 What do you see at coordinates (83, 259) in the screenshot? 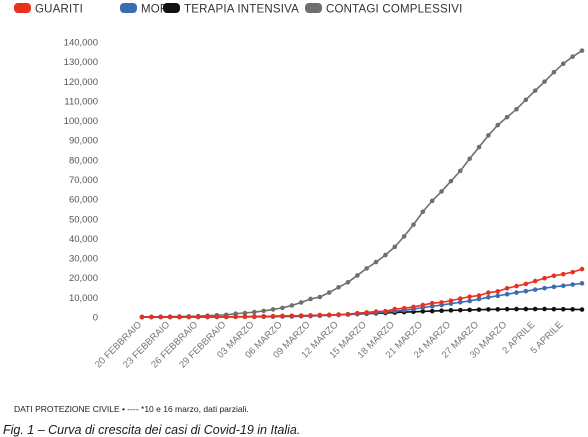
I see `y-tick-label: 30,000` at bounding box center [83, 259].